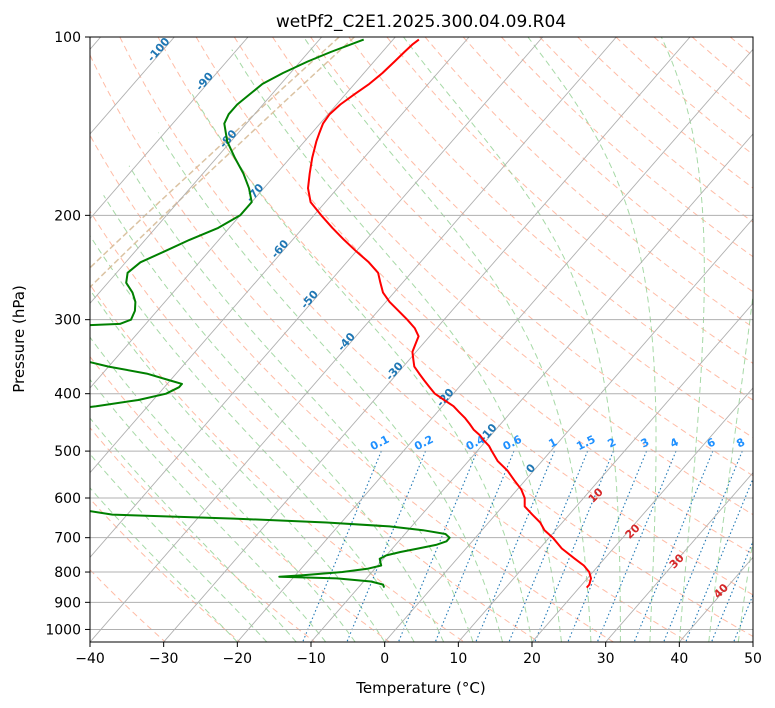 This screenshot has width=775, height=708. Describe the element at coordinates (164, 659) in the screenshot. I see `x-tick-label: −30` at that location.